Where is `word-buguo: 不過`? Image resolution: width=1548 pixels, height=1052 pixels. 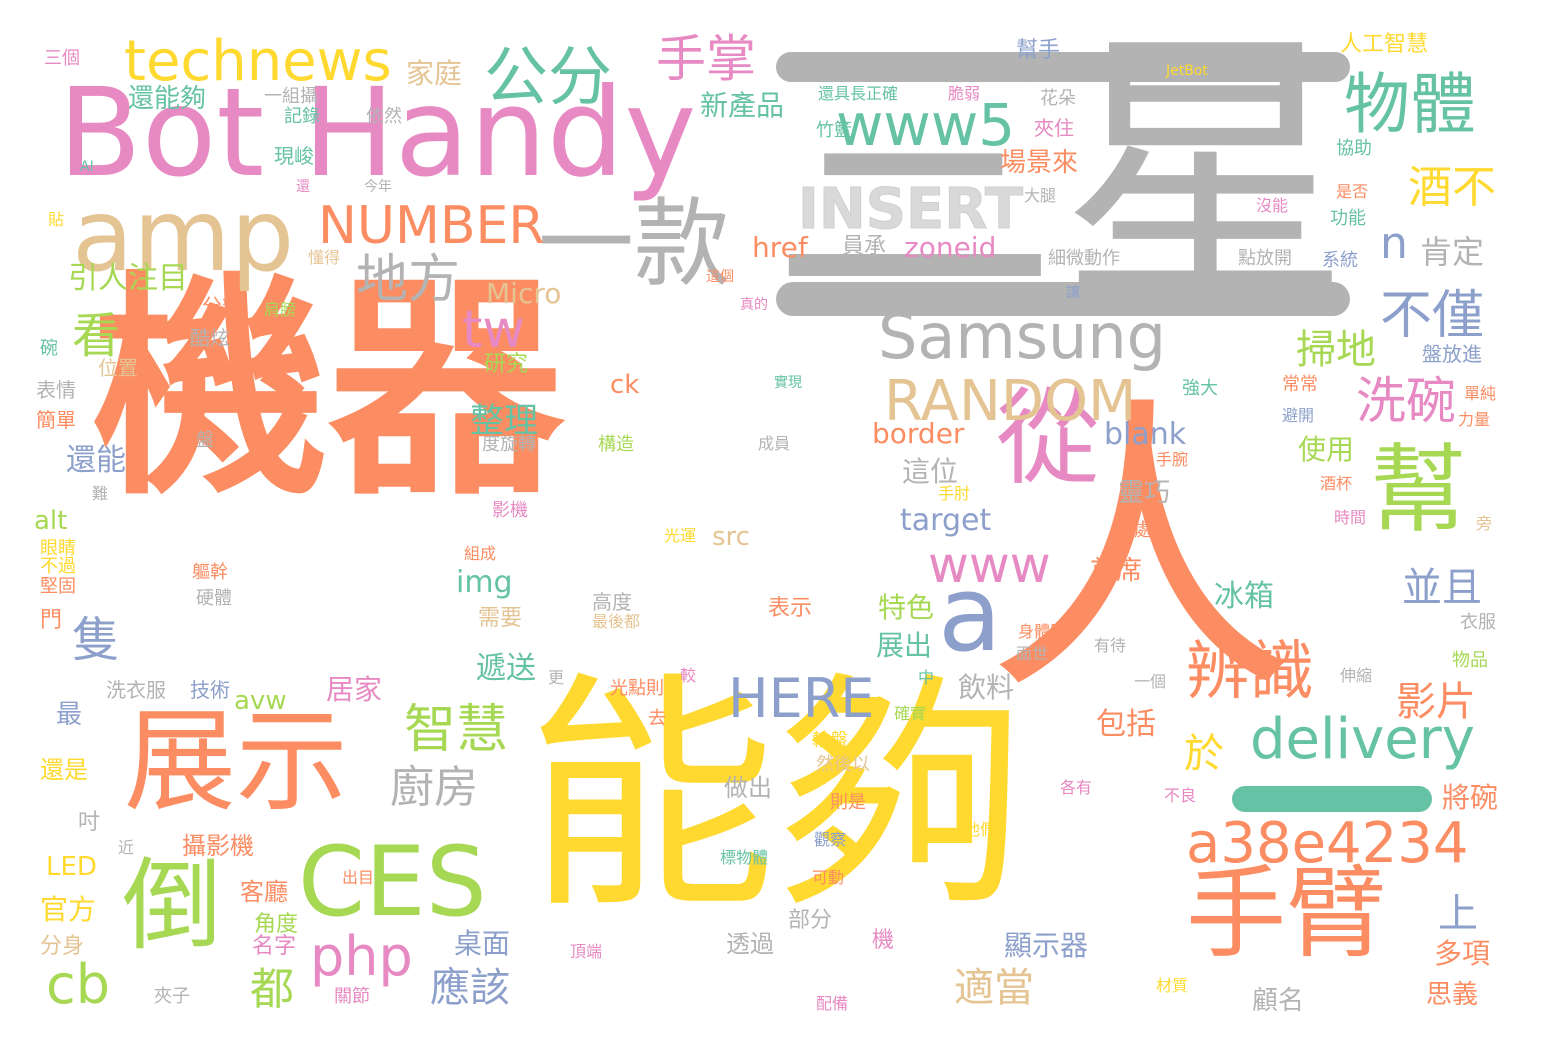 word-buguo: 不過 is located at coordinates (58, 567).